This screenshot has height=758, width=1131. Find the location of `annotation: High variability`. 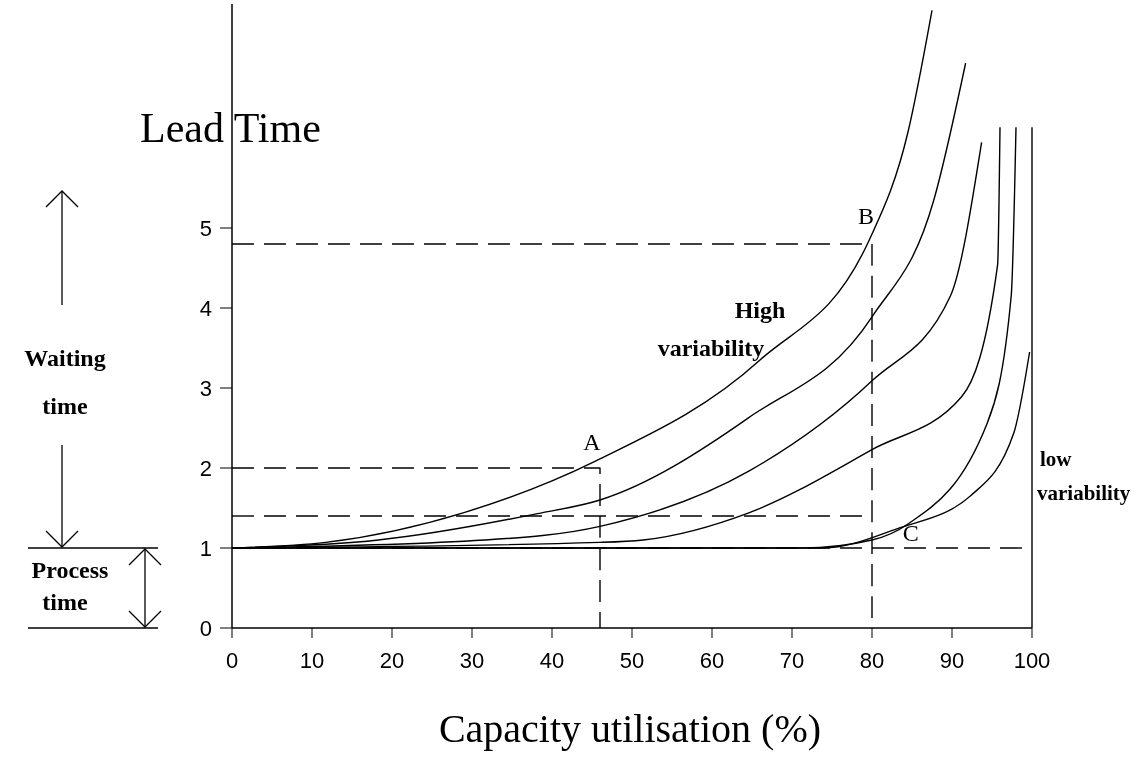

annotation: High variability is located at coordinates (721, 329).